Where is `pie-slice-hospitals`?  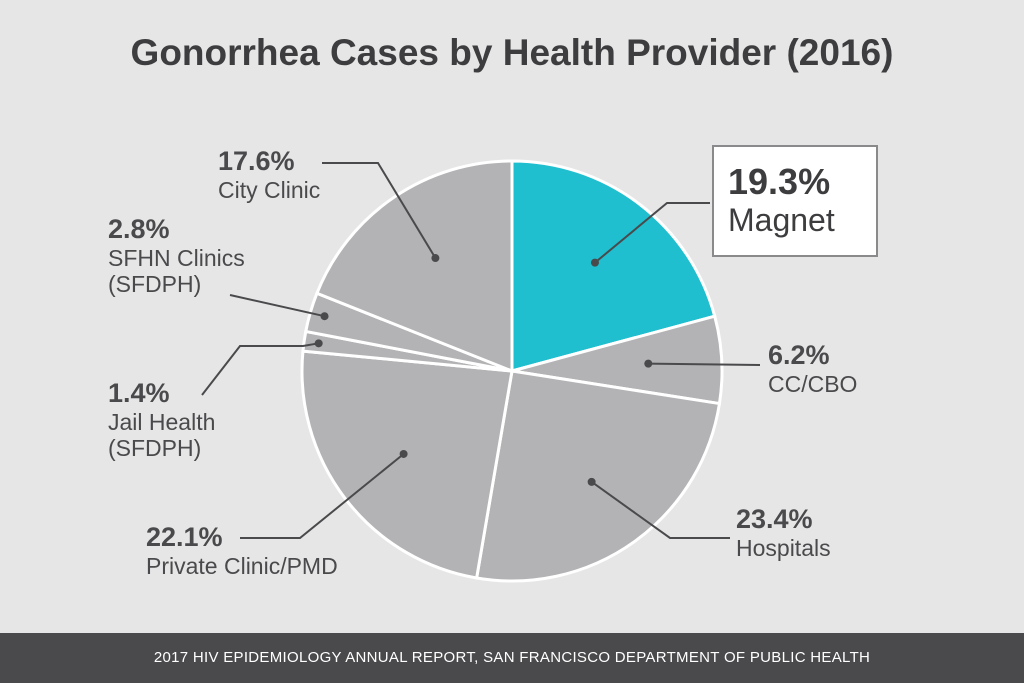 pie-slice-hospitals is located at coordinates (598, 476).